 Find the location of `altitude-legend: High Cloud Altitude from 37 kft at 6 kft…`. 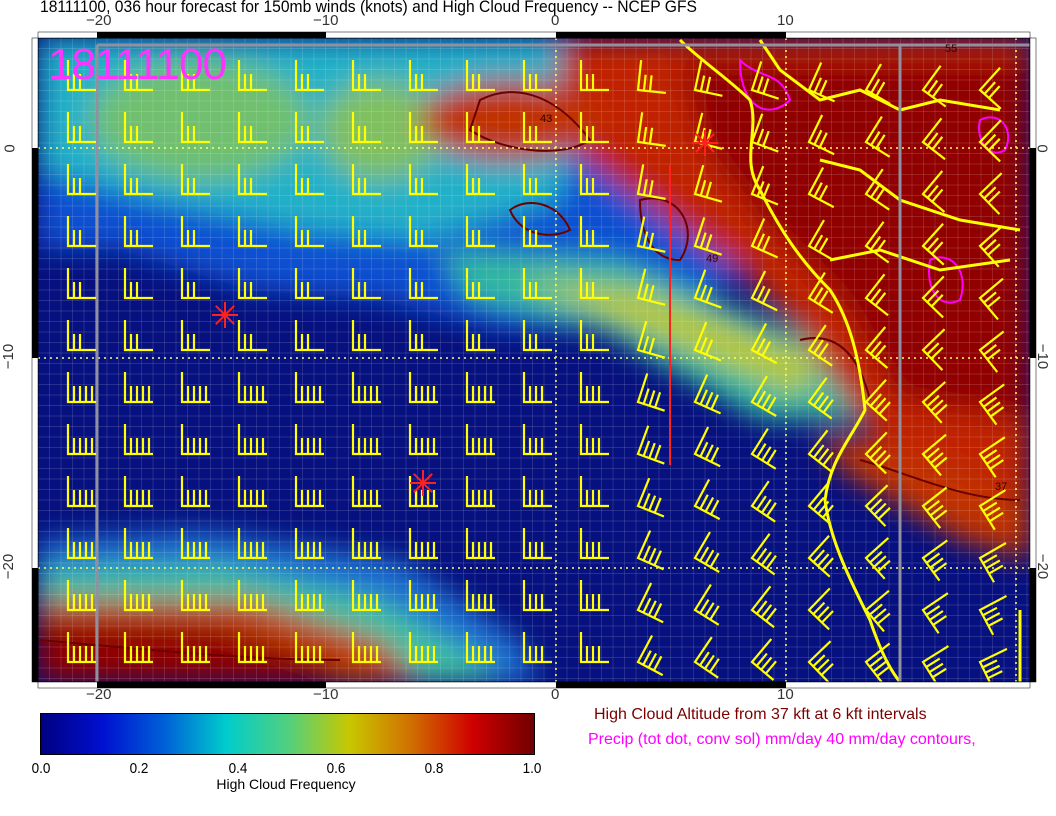

altitude-legend: High Cloud Altitude from 37 kft at 6 kft… is located at coordinates (760, 714).